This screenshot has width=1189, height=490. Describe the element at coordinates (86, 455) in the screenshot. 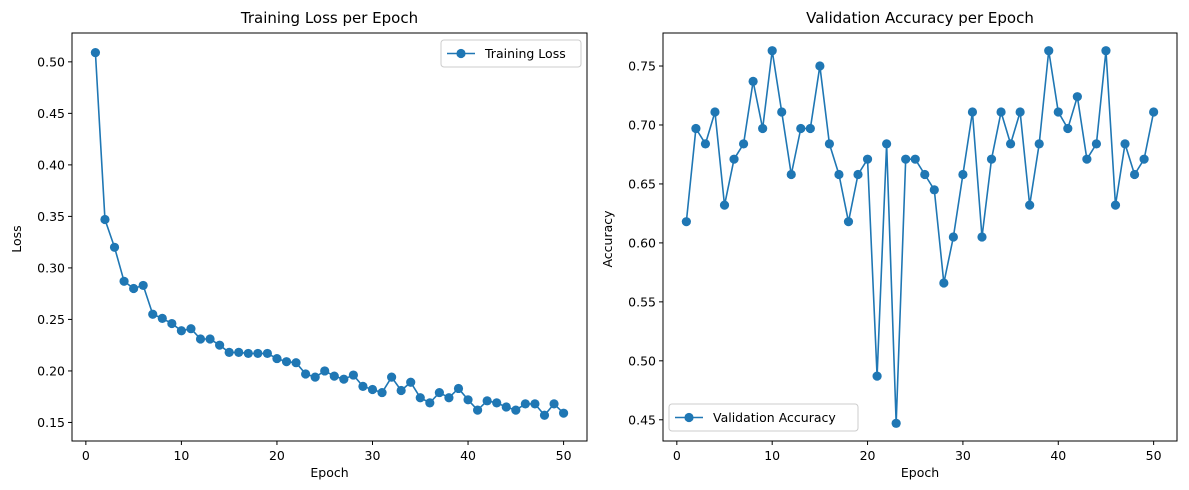

I see `x-tick-label: 0` at that location.